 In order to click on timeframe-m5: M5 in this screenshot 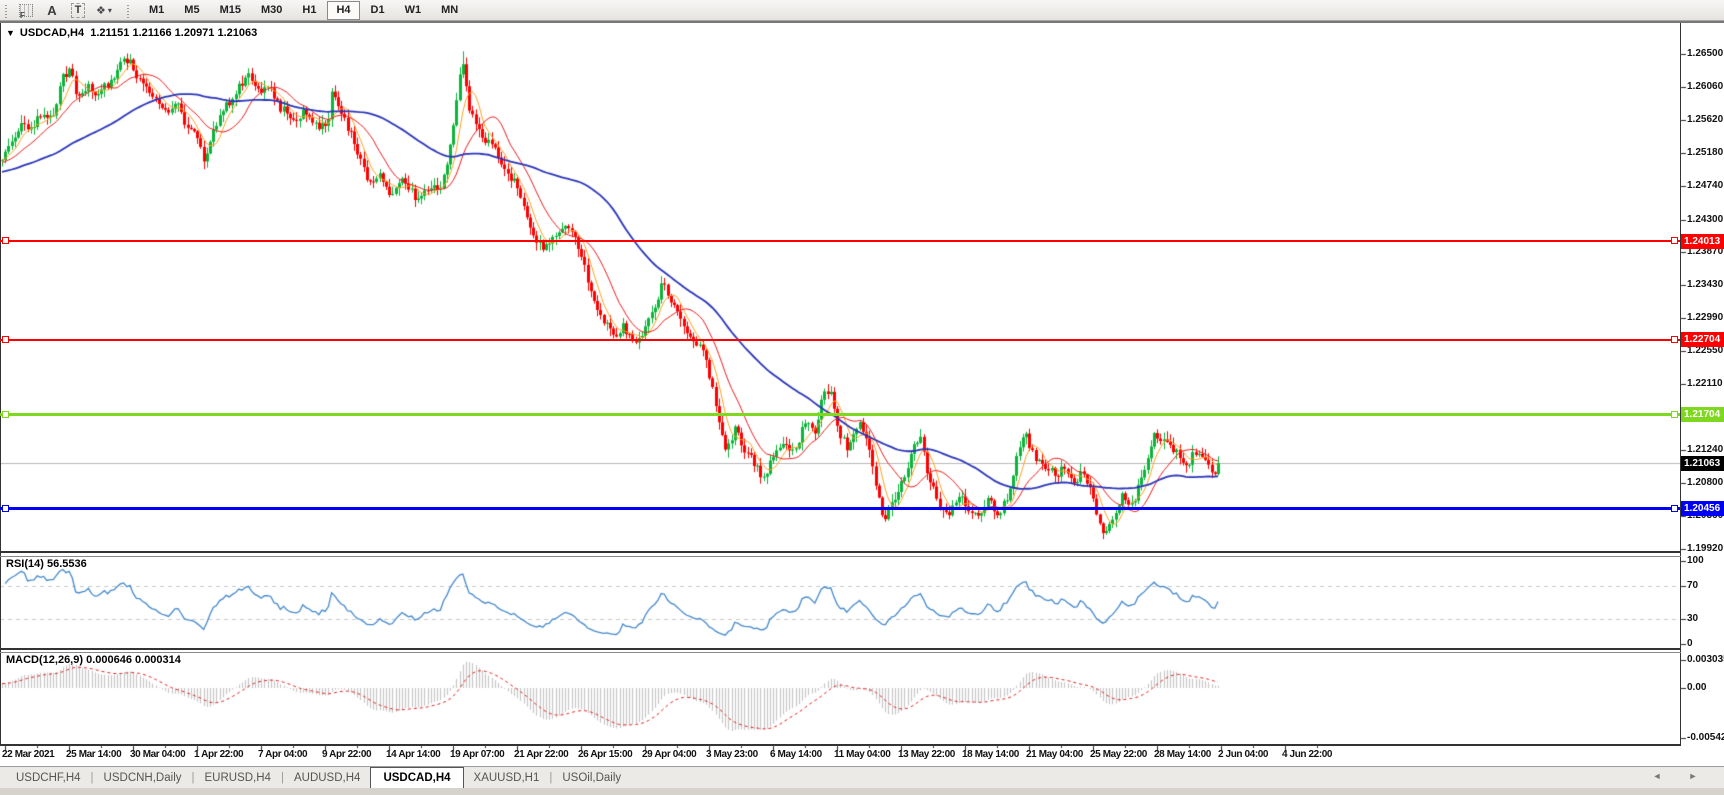, I will do `click(192, 9)`.